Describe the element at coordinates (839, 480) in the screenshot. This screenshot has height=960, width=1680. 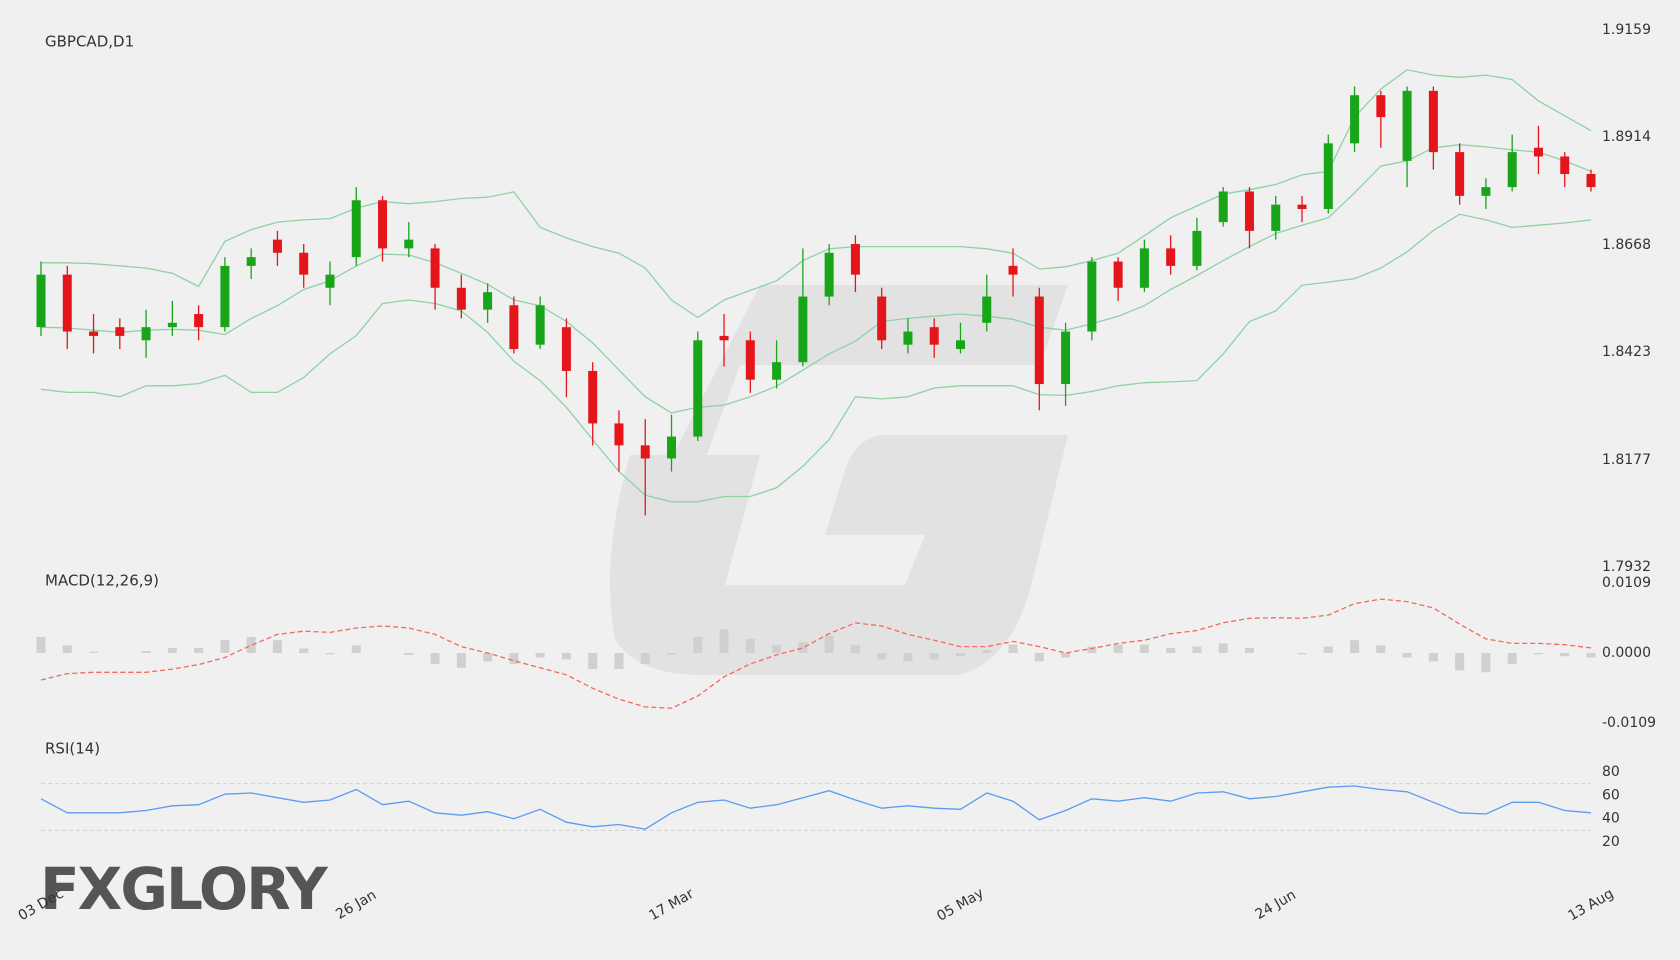
I see `watermark` at that location.